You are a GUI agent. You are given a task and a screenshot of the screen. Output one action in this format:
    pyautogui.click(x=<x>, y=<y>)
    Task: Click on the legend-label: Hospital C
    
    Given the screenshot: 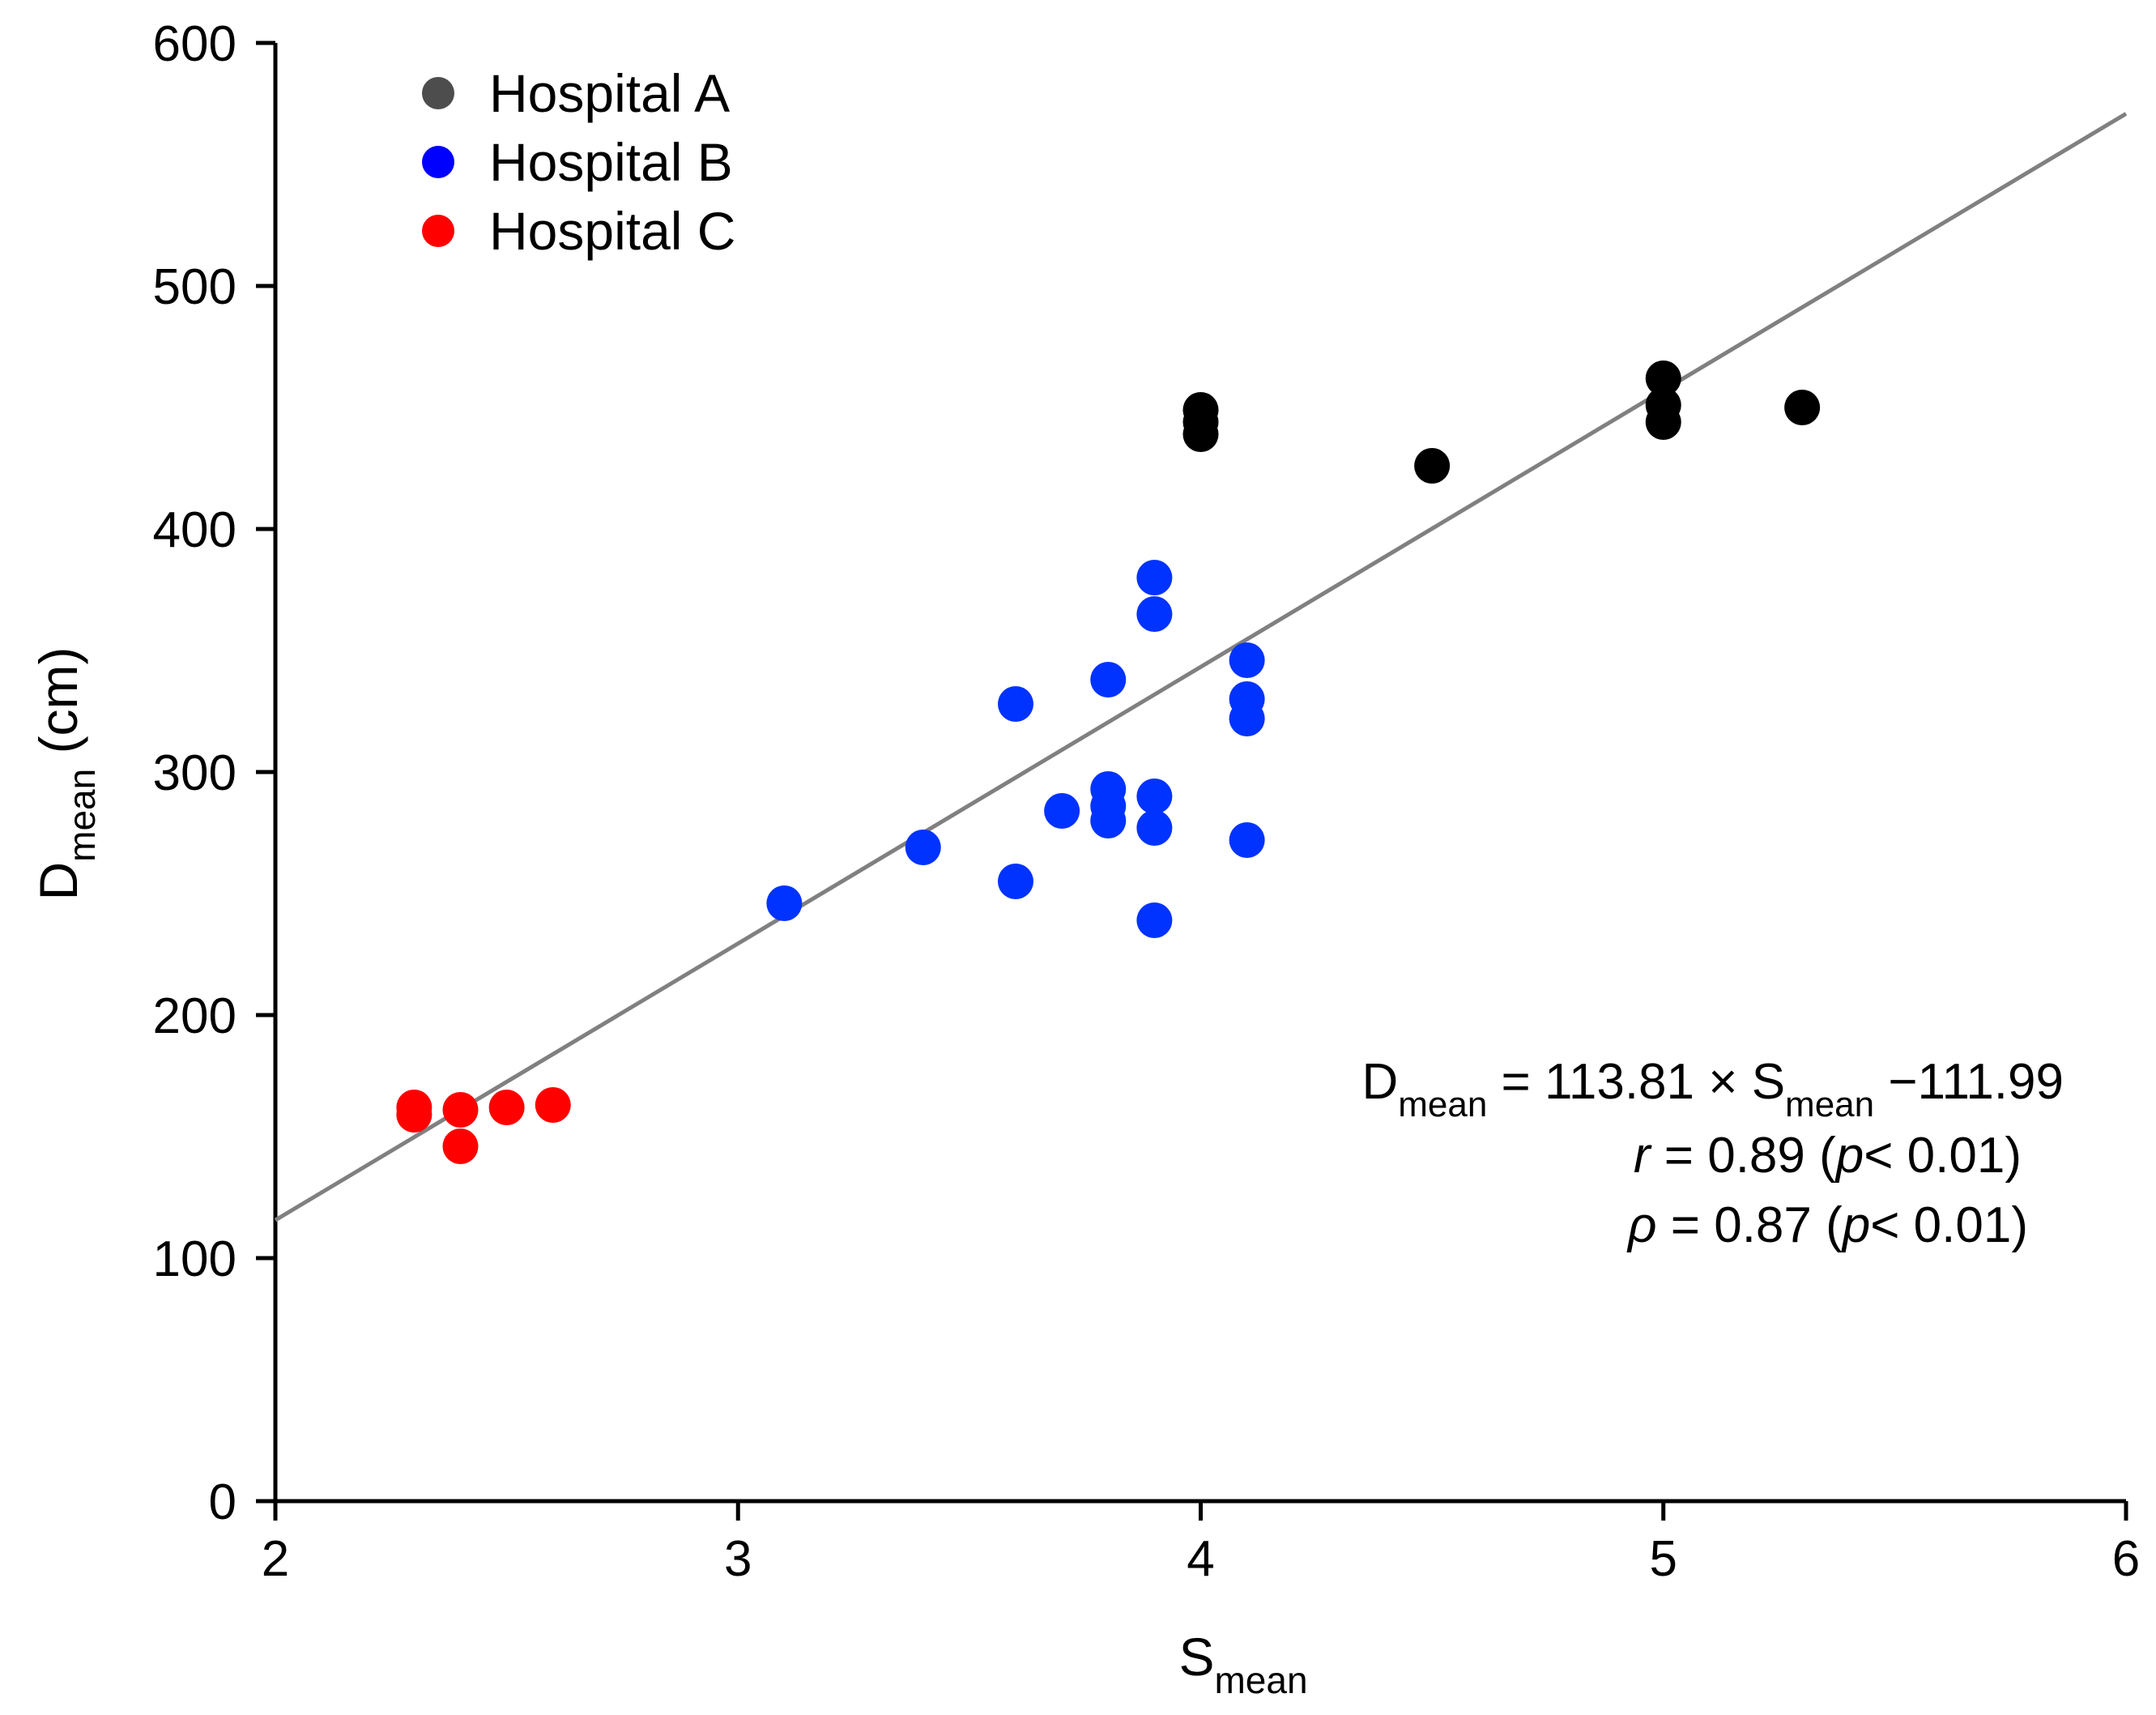 What is the action you would take?
    pyautogui.click(x=612, y=231)
    